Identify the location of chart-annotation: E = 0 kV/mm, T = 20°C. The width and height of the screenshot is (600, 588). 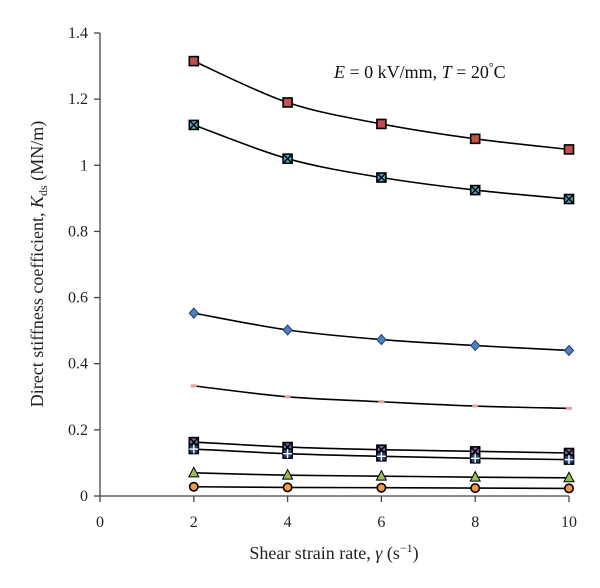
(419, 71).